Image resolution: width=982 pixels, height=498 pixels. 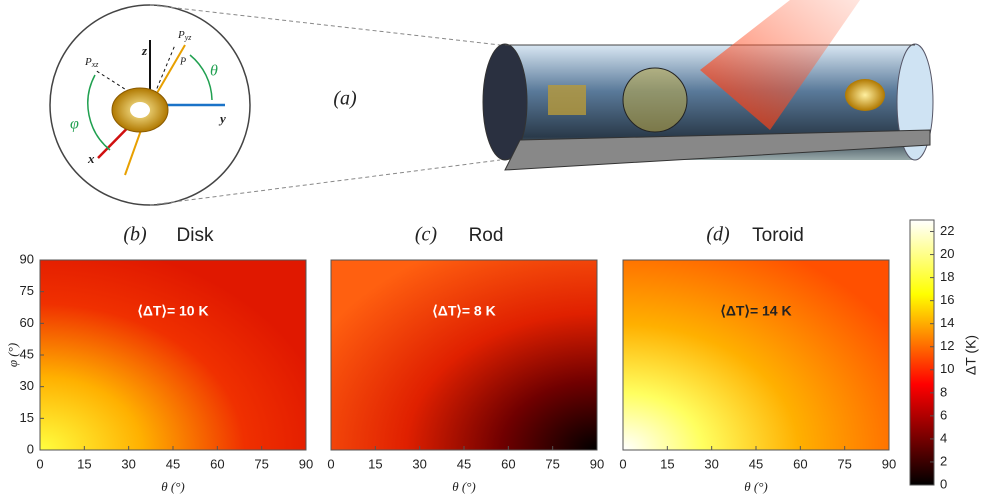 I want to click on axis-label: y, so click(x=222, y=118).